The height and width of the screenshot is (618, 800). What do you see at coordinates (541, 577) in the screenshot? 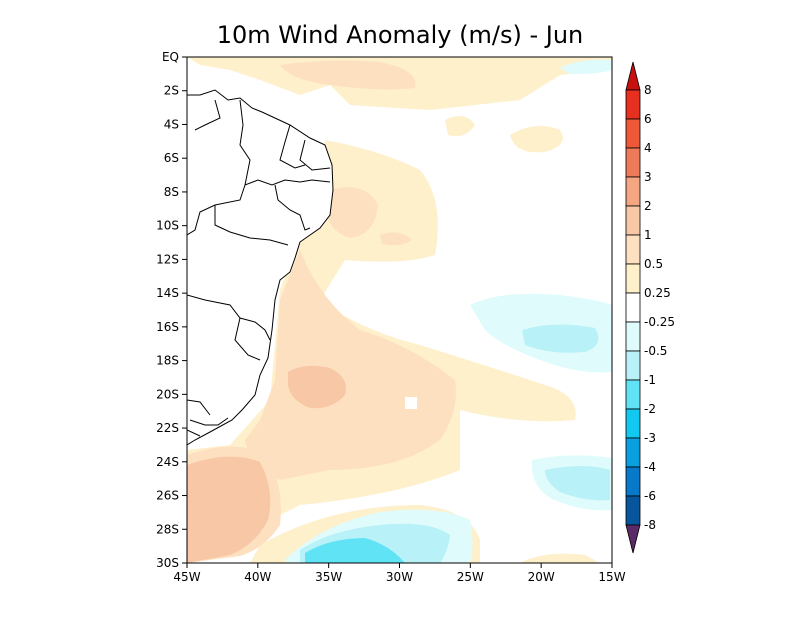
I see `x-tick-label: 20W` at bounding box center [541, 577].